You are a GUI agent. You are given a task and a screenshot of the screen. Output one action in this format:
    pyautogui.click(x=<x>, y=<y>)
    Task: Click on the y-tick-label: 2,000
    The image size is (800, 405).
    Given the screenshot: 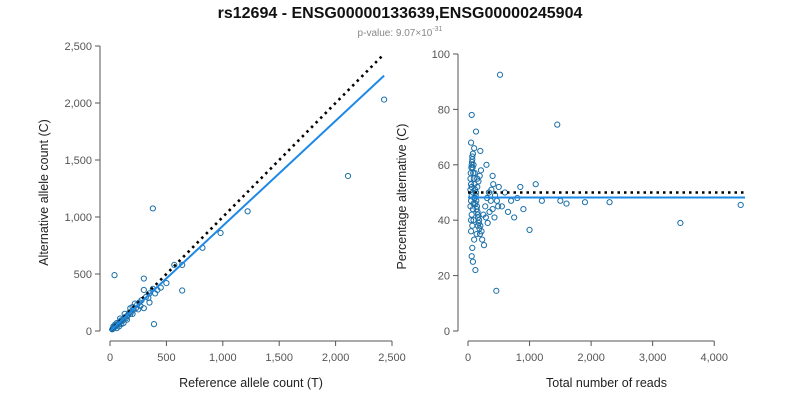 What is the action you would take?
    pyautogui.click(x=78, y=104)
    